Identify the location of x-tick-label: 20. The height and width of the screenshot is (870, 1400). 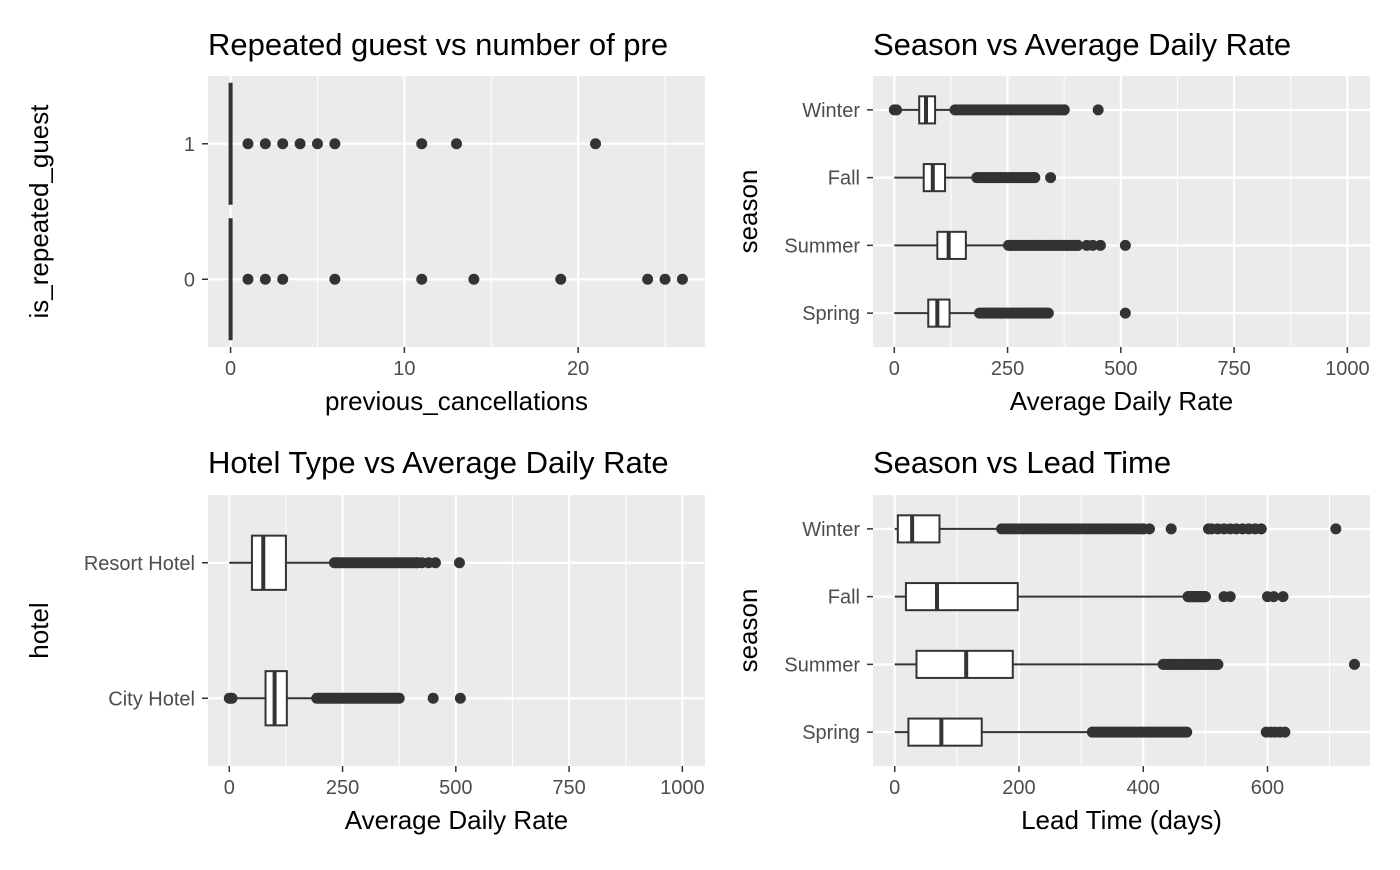
(578, 369).